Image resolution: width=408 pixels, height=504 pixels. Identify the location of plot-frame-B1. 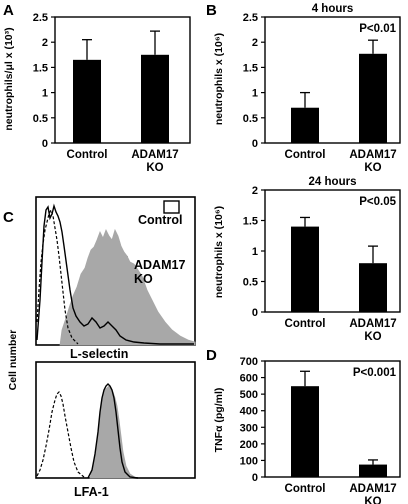
(332, 80).